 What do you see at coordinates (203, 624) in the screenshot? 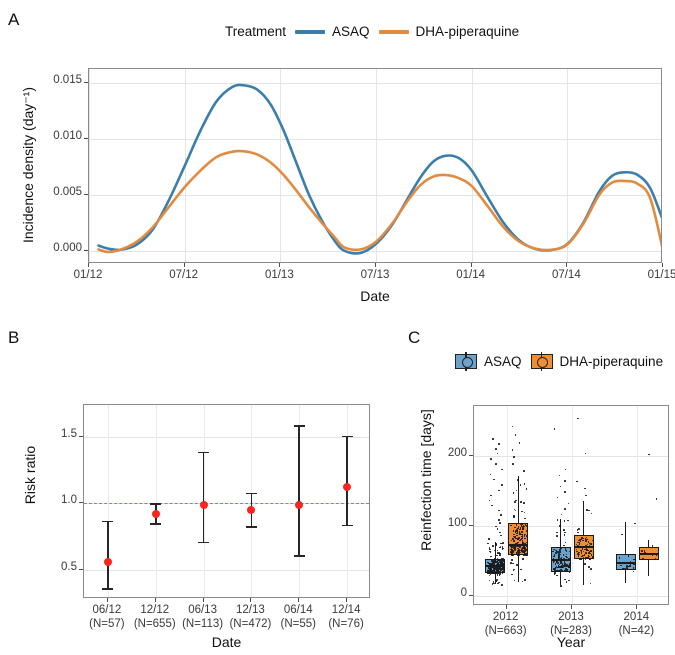
I see `panel-b-x-tick-label-n: (N=113)` at bounding box center [203, 624].